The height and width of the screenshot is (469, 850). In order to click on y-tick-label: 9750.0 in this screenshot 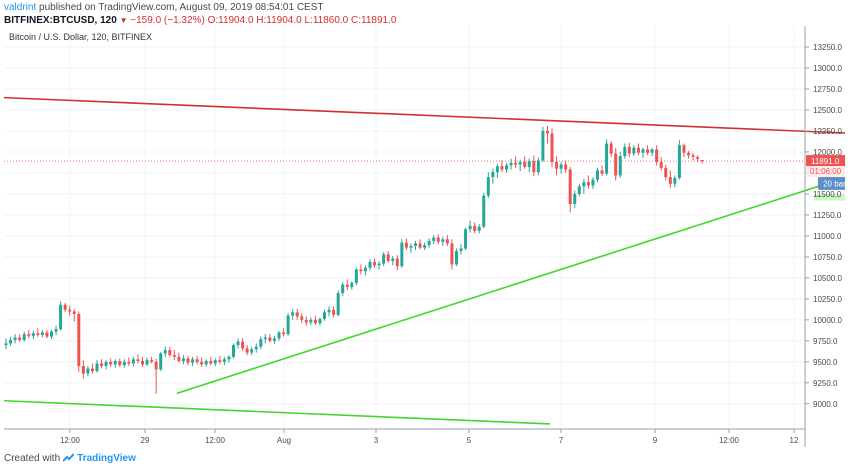, I will do `click(825, 341)`.